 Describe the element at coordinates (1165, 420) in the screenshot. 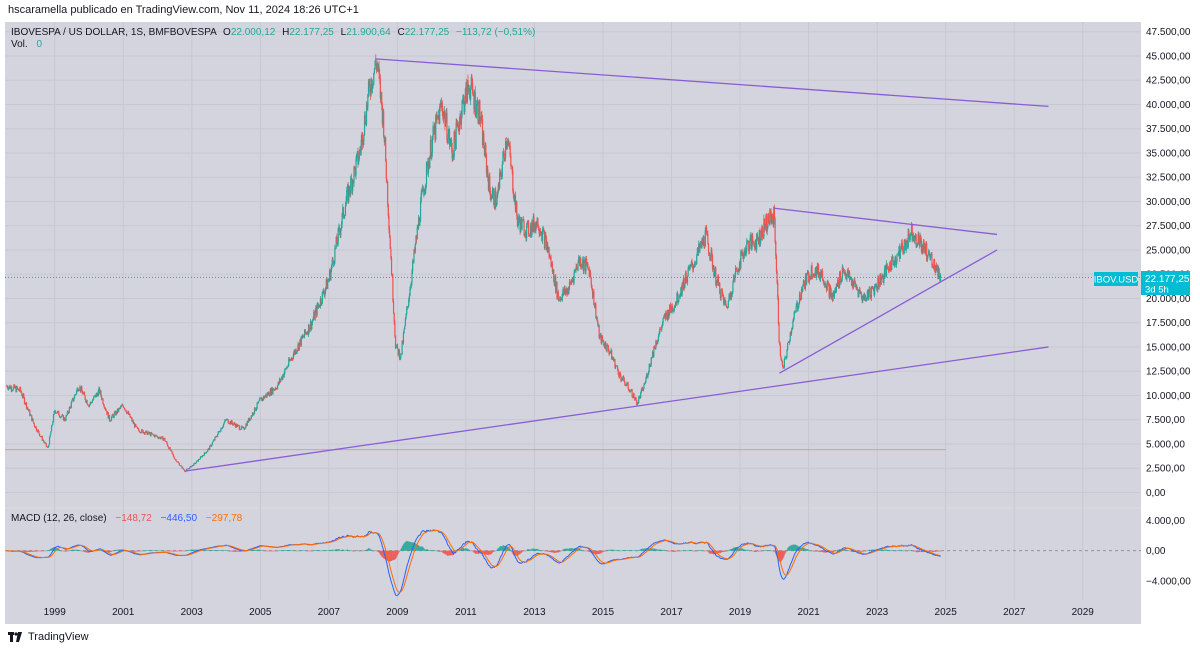

I see `price-axis-tick-label: 7.500,00` at that location.